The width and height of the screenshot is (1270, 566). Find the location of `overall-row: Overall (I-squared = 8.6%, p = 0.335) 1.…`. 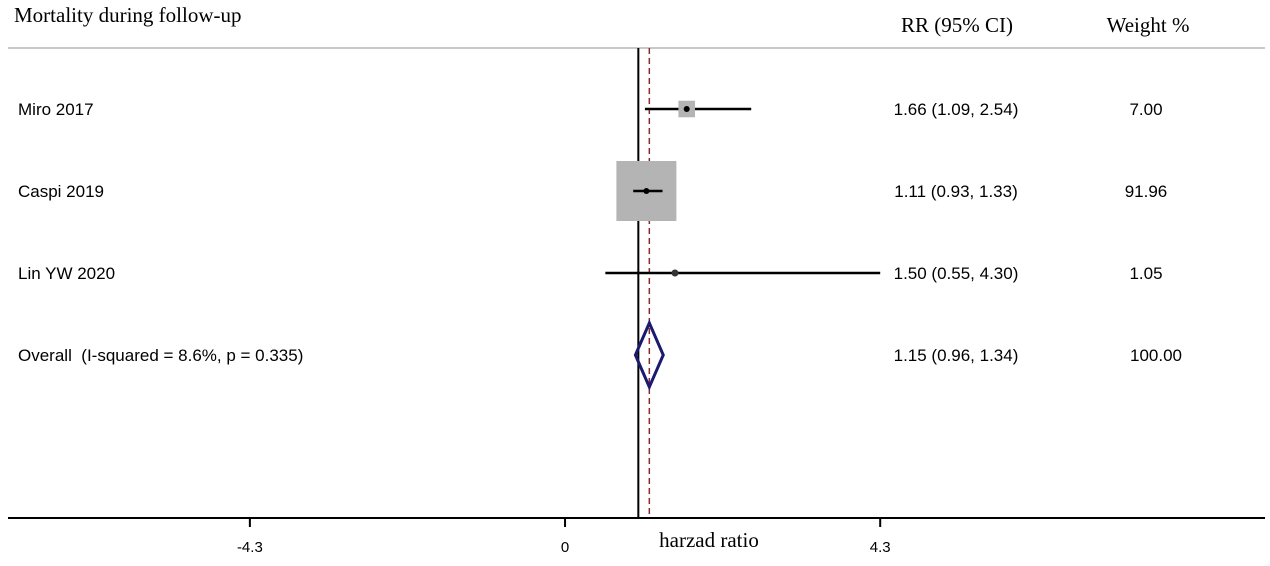

overall-row: Overall (I-squared = 8.6%, p = 0.335) 1.… is located at coordinates (600, 355).